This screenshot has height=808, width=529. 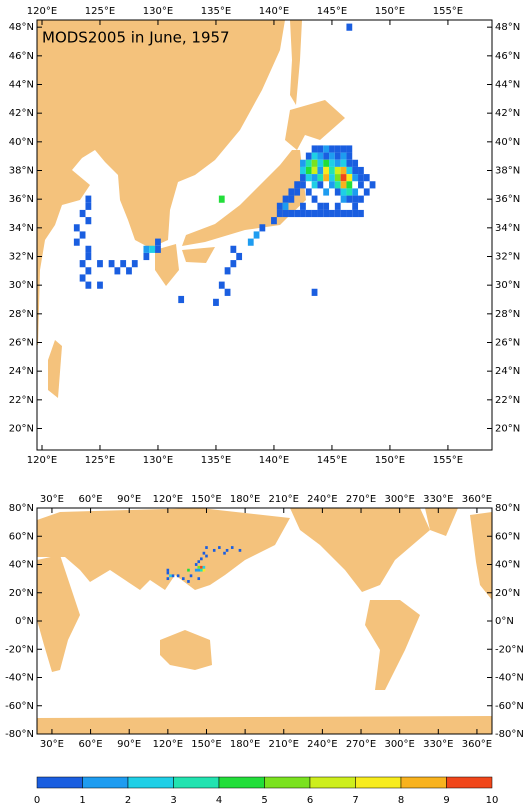 What do you see at coordinates (448, 460) in the screenshot?
I see `lon-label-bottom: 155°E` at bounding box center [448, 460].